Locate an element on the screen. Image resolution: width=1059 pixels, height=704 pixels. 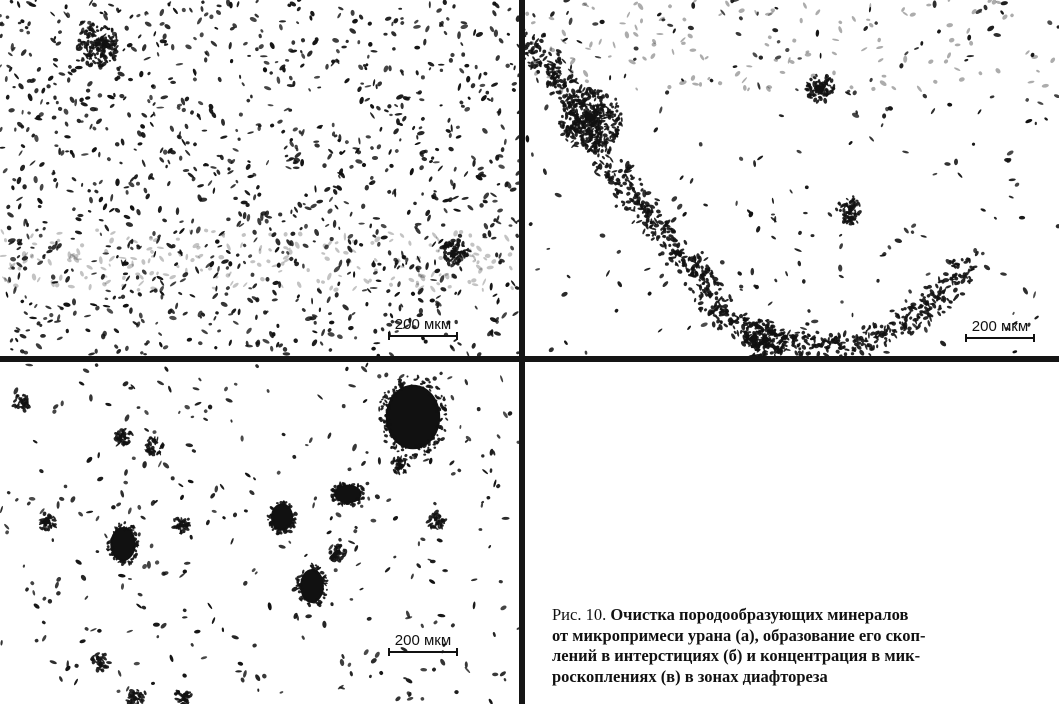
caption-line-4: роскоплениях (в) в зонах диафтореза is located at coordinates (690, 676).